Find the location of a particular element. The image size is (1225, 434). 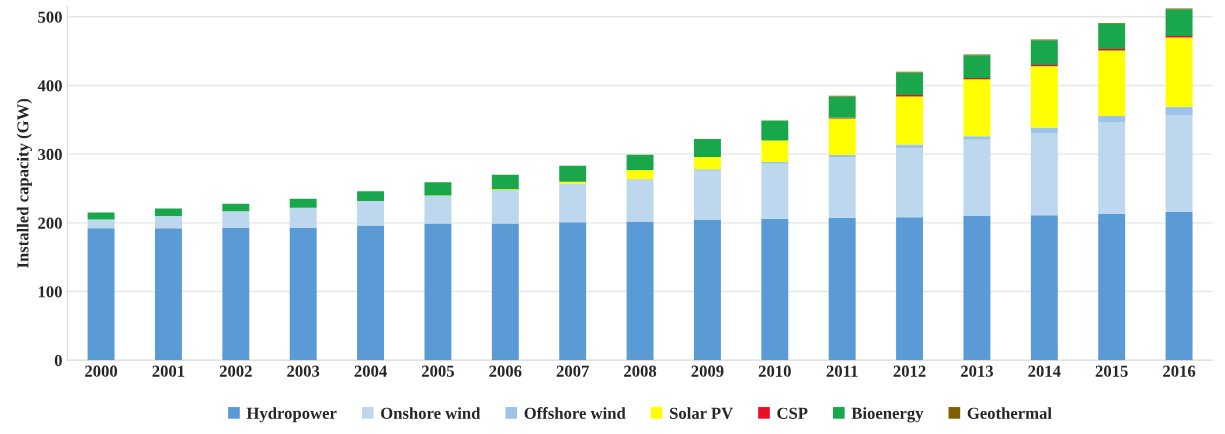

legend-label: Solar PV is located at coordinates (701, 413).